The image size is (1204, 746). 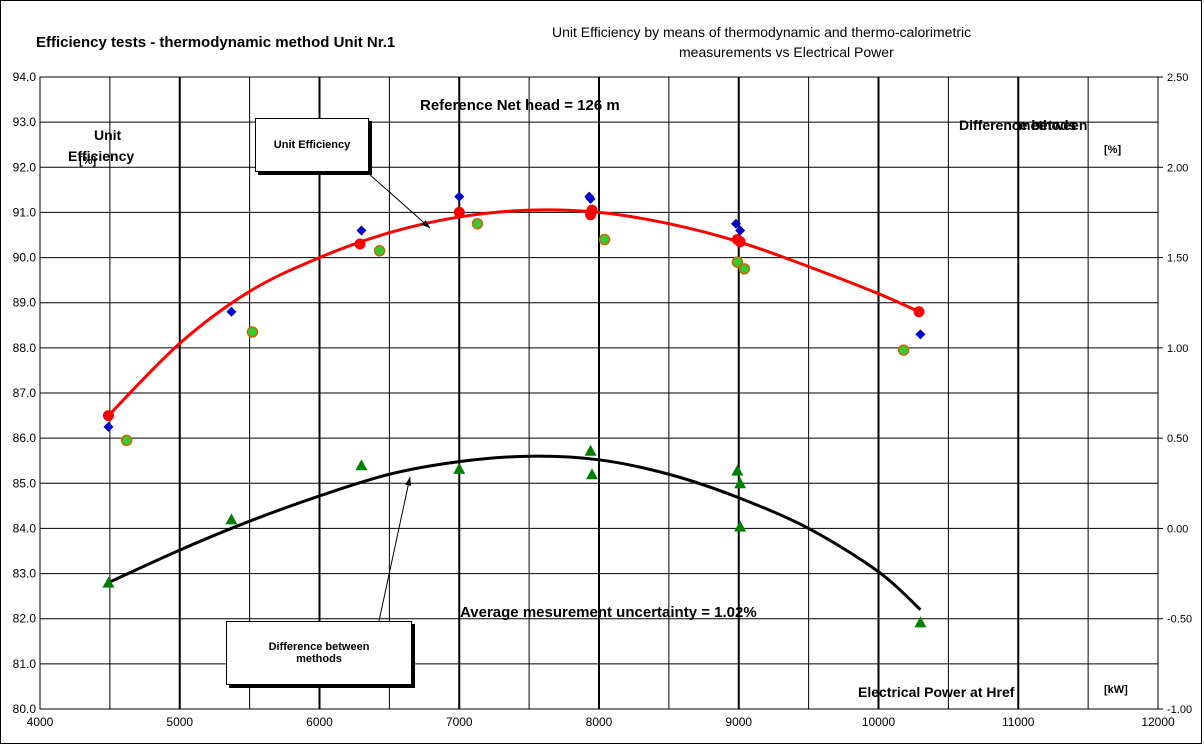 What do you see at coordinates (1177, 259) in the screenshot?
I see `y2-tick-label: 1.50` at bounding box center [1177, 259].